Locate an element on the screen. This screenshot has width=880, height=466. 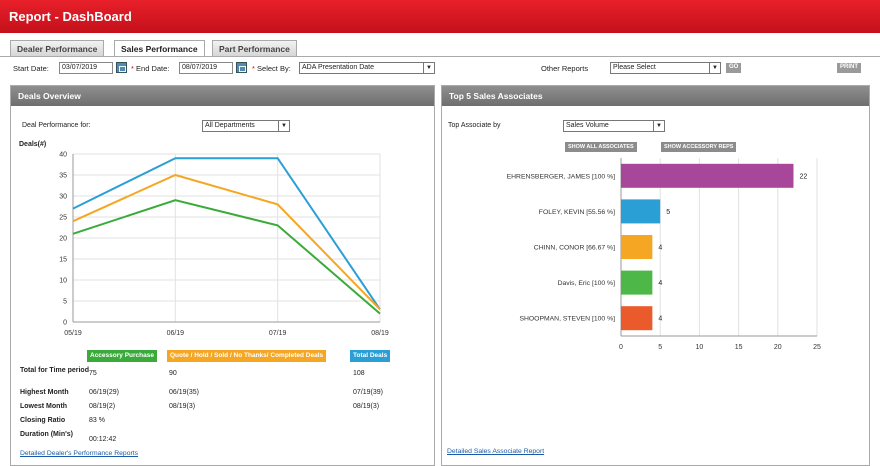
y-tick-label: 20 is located at coordinates (63, 239).